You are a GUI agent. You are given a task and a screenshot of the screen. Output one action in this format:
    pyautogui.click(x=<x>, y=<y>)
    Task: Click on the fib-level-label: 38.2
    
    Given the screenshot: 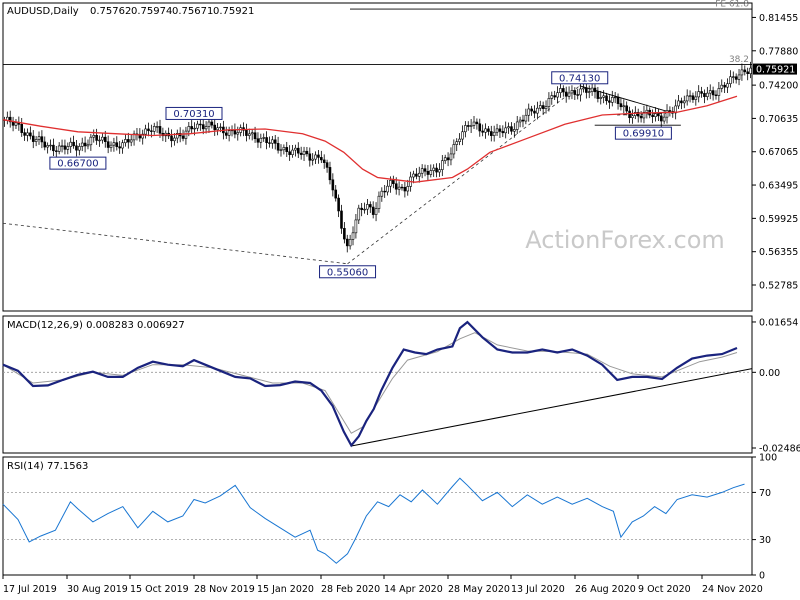 What is the action you would take?
    pyautogui.click(x=739, y=60)
    